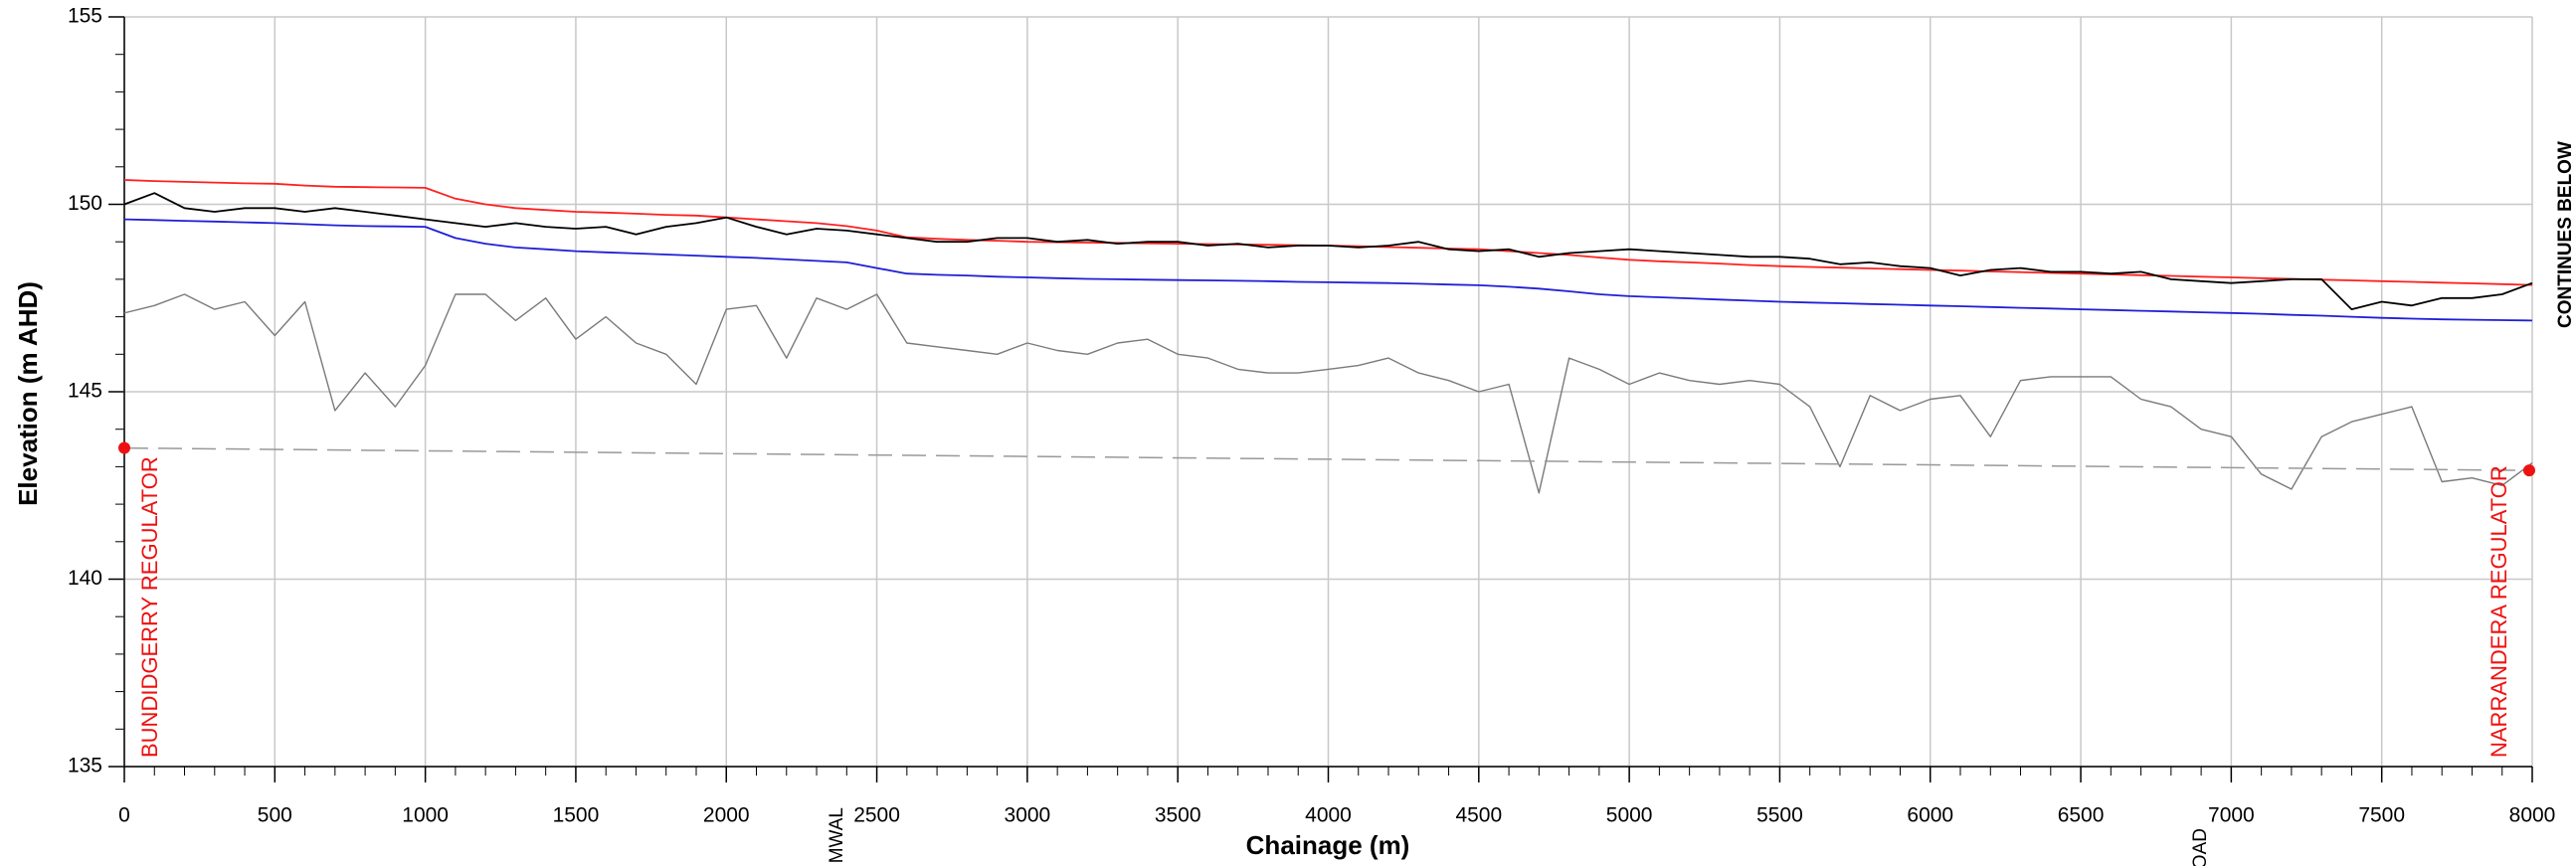  What do you see at coordinates (1328, 816) in the screenshot?
I see `x-tick-label: 4000` at bounding box center [1328, 816].